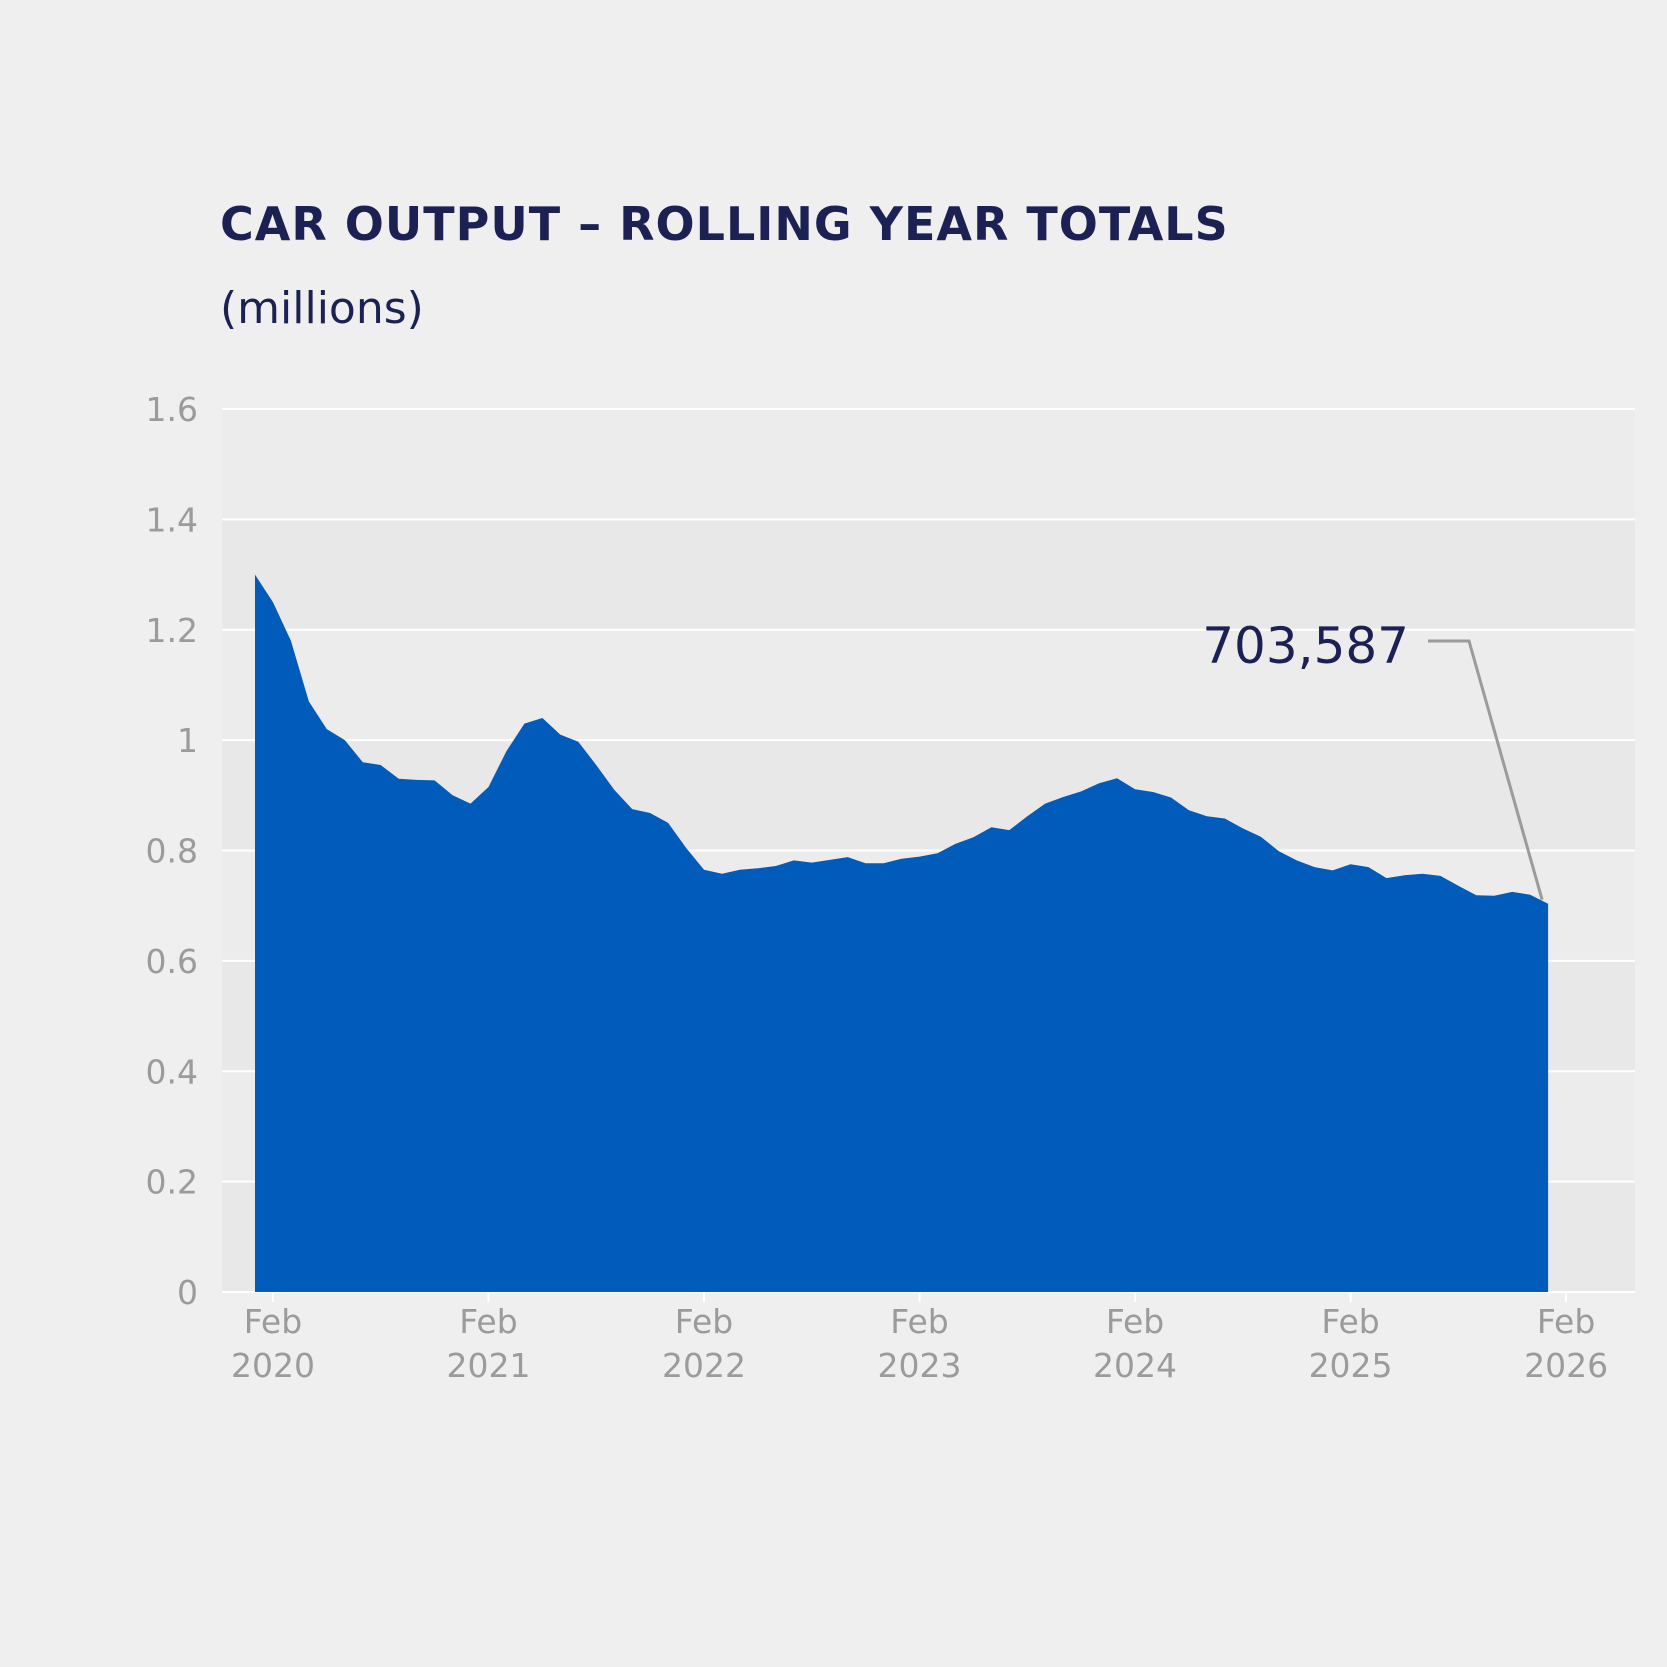 The height and width of the screenshot is (1667, 1667). I want to click on x-tick-label-year: 2024, so click(1135, 1365).